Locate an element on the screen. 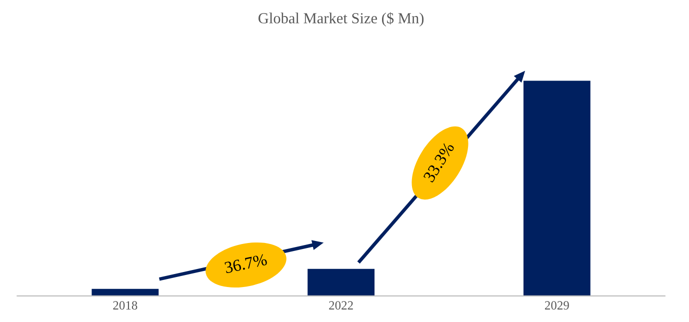  x-tick-label: 2029 is located at coordinates (556, 305).